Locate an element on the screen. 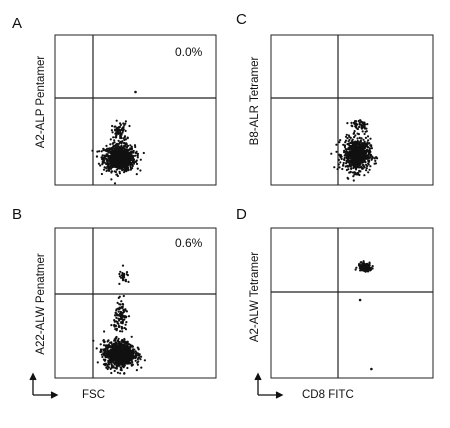  axis-arrows-right is located at coordinates (269, 385).